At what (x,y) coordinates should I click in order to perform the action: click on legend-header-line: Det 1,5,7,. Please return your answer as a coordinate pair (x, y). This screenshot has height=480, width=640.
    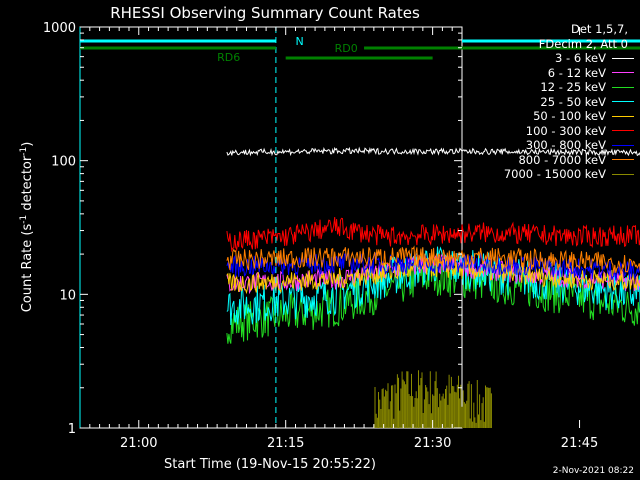
    Looking at the image, I should click on (599, 29).